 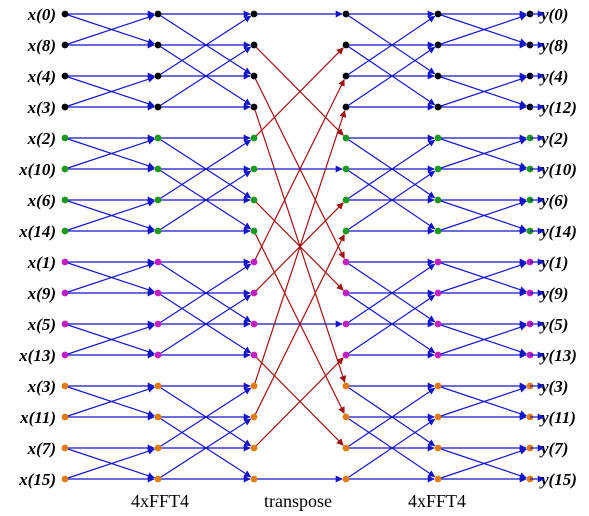 I want to click on stage-label-transpose: transpose, so click(x=298, y=501).